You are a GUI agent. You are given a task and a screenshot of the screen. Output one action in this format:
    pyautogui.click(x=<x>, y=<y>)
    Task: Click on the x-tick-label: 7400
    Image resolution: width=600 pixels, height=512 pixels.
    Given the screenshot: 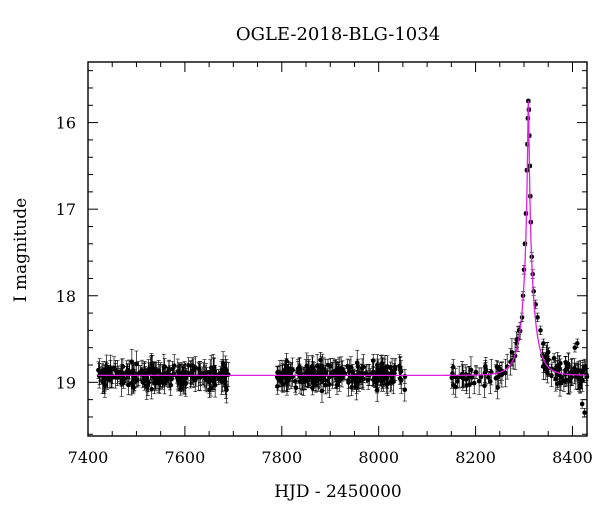 What is the action you would take?
    pyautogui.click(x=88, y=457)
    